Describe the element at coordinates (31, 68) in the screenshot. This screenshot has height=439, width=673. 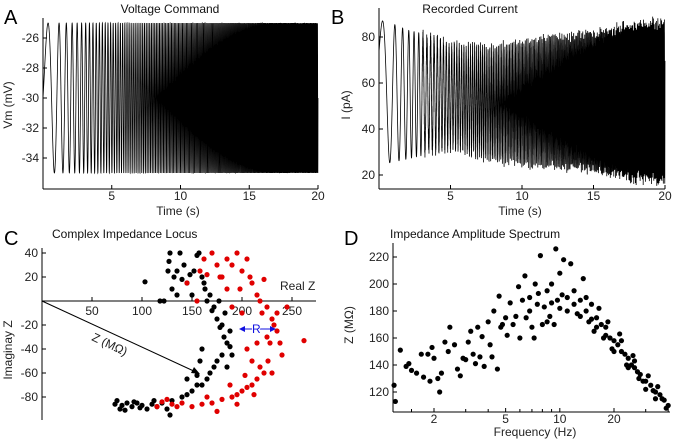
I see `y-tick-label-a: -28` at that location.